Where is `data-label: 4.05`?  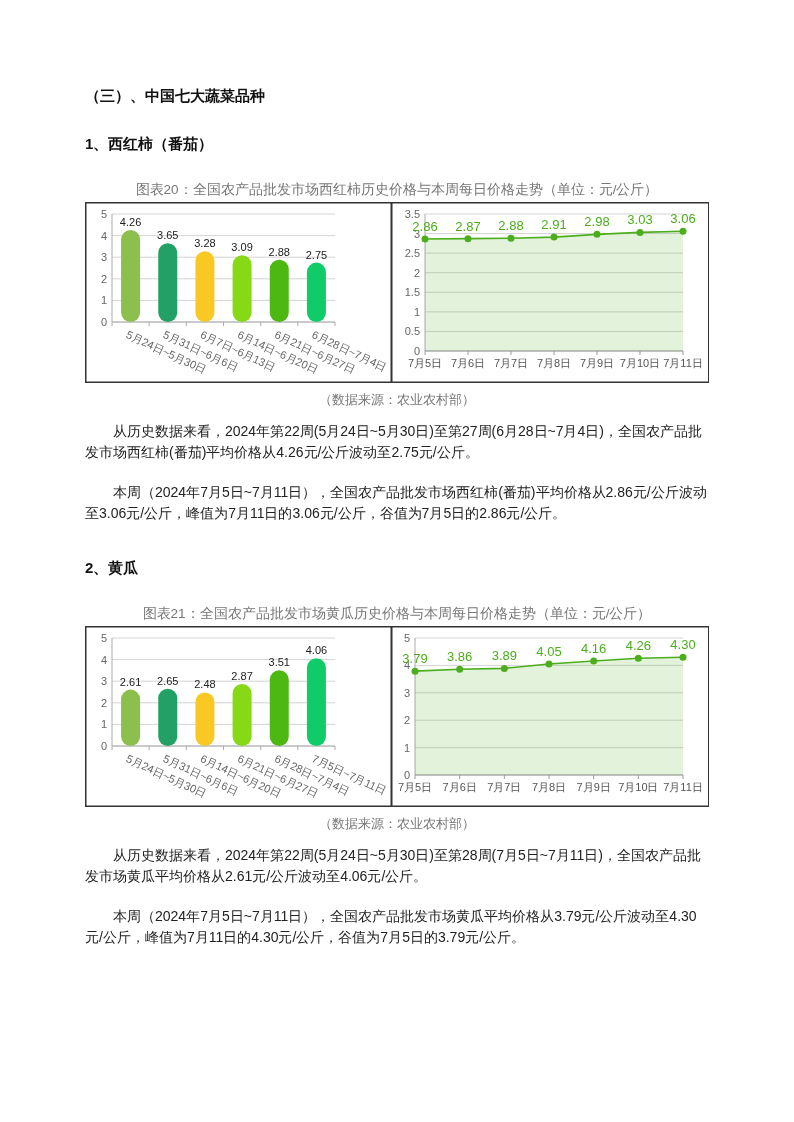
data-label: 4.05 is located at coordinates (548, 652).